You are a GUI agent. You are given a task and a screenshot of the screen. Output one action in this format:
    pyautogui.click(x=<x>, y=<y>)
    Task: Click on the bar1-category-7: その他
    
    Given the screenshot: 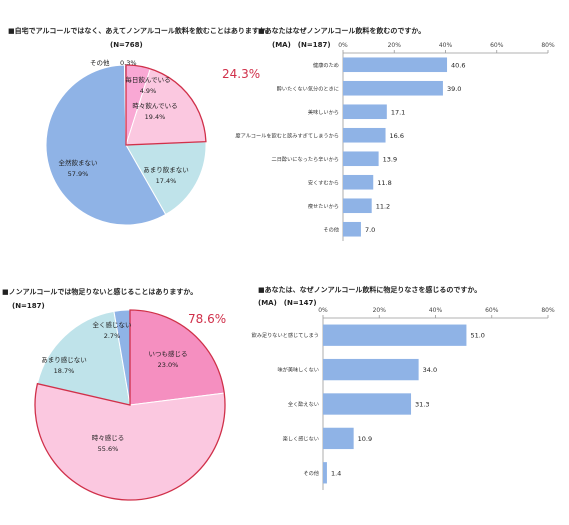 What is the action you would take?
    pyautogui.click(x=331, y=229)
    